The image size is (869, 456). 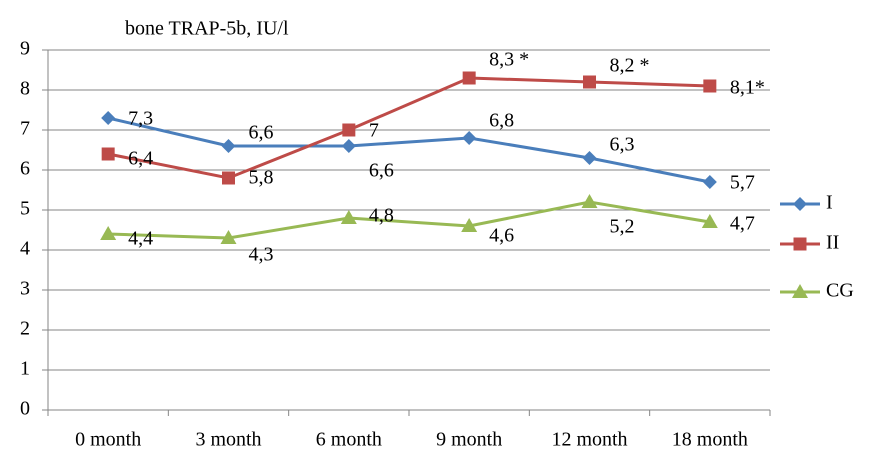 What do you see at coordinates (25, 129) in the screenshot?
I see `y-tick-label: 7` at bounding box center [25, 129].